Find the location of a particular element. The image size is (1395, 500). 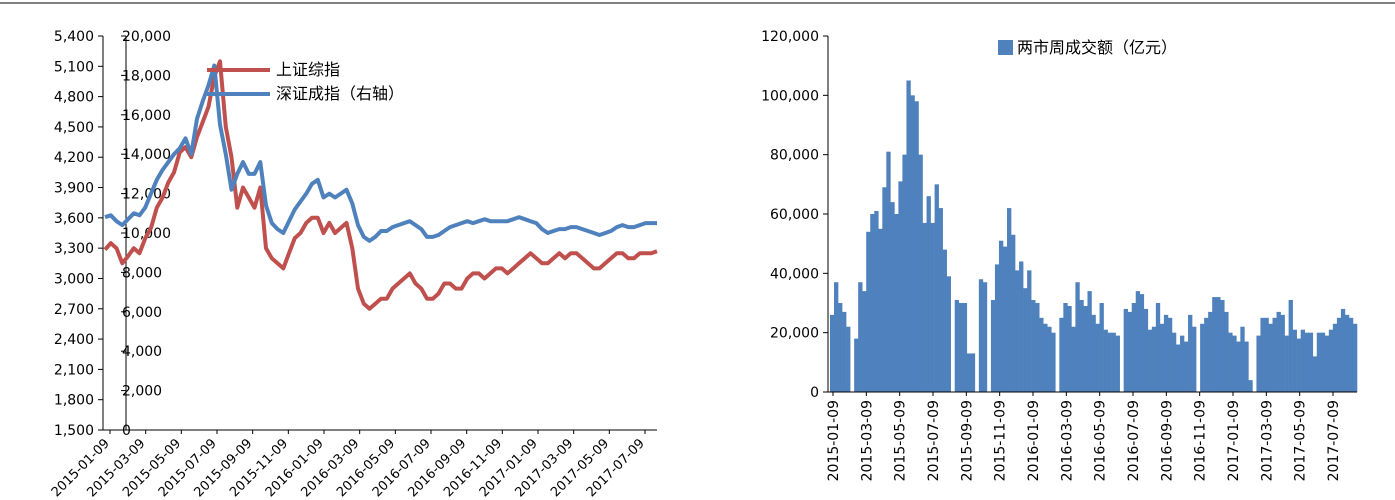

x-tick-label: 2016-11-09 is located at coordinates (1201, 440).